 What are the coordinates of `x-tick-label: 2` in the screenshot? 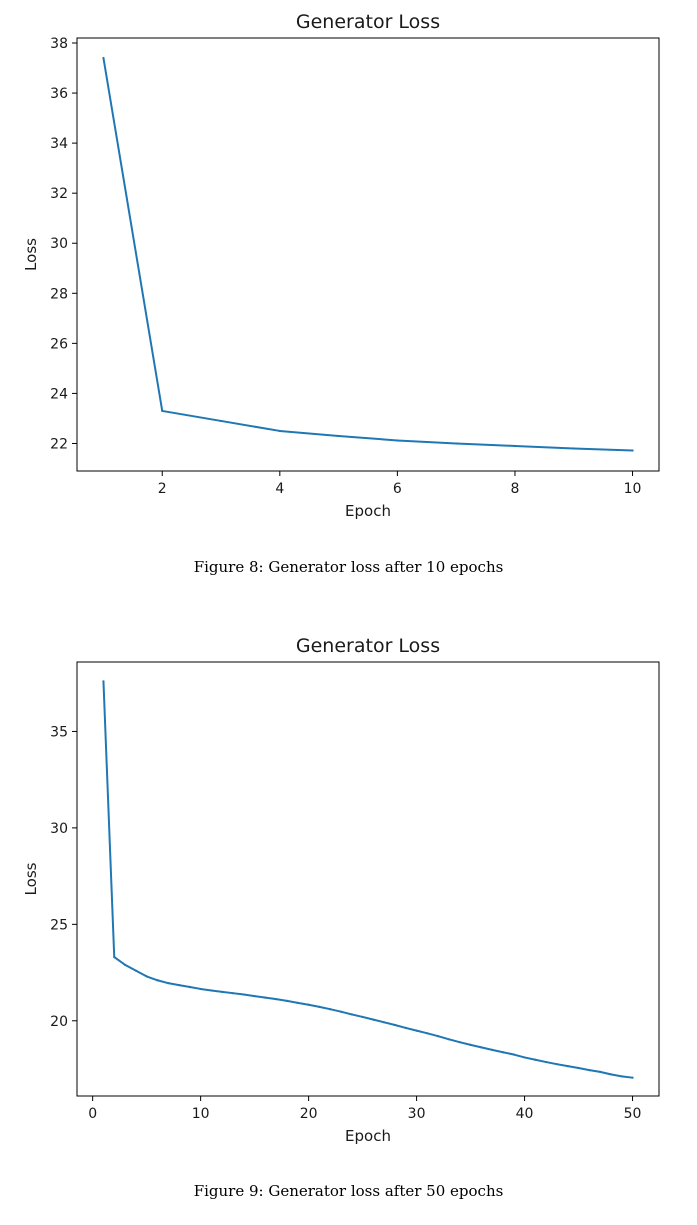 It's located at (162, 489).